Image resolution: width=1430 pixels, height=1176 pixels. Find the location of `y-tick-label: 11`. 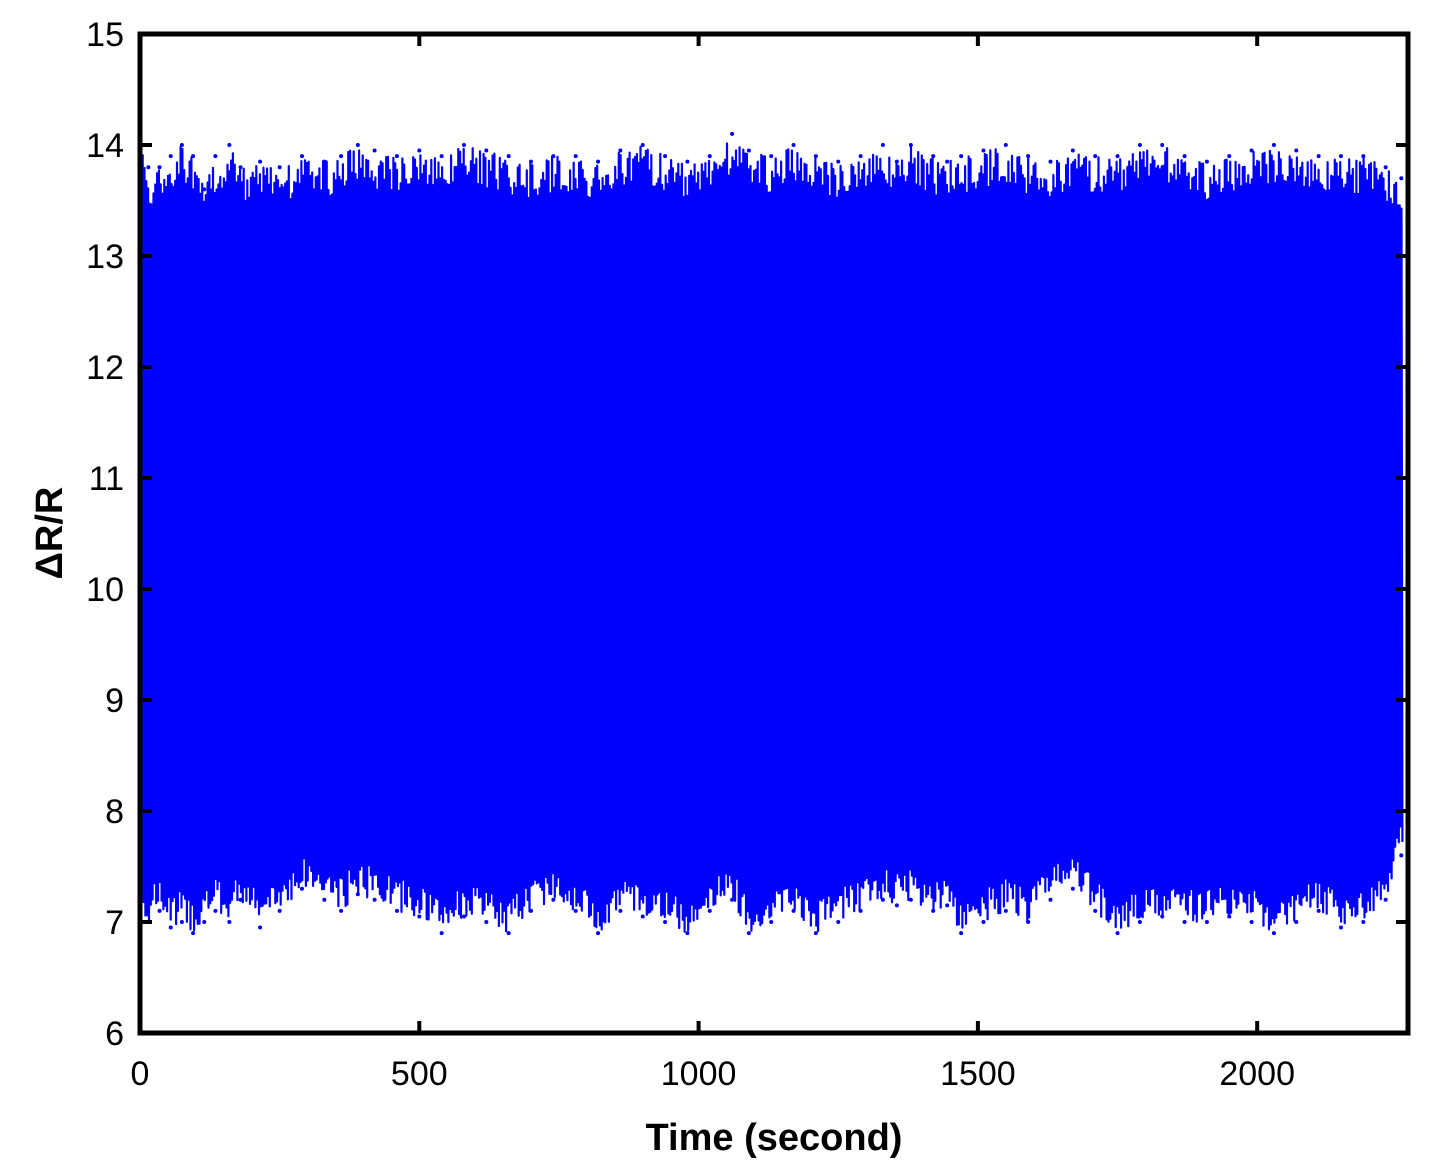

y-tick-label: 11 is located at coordinates (106, 479).